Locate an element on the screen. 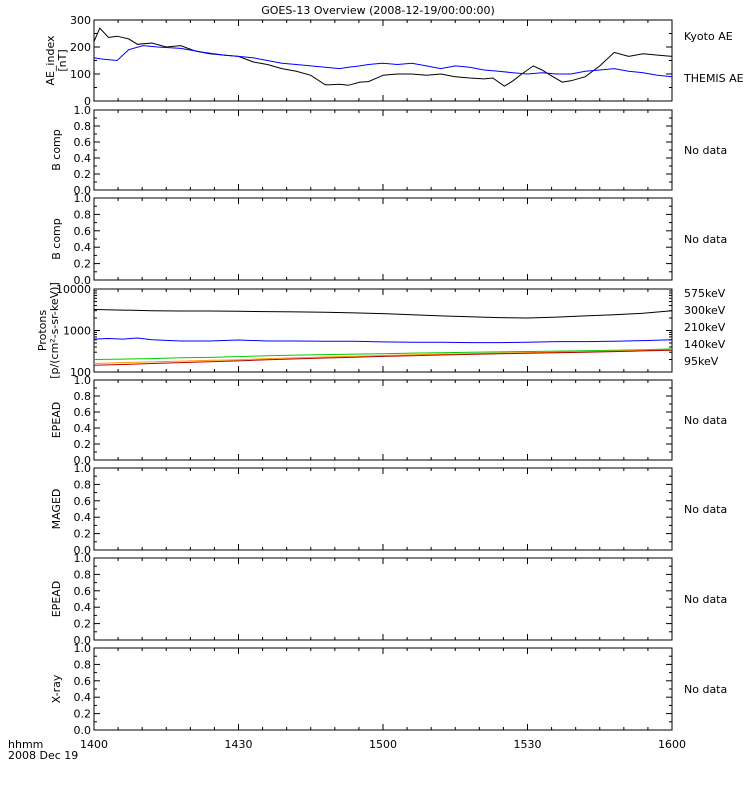  y-tick-label: 0 is located at coordinates (87, 101).